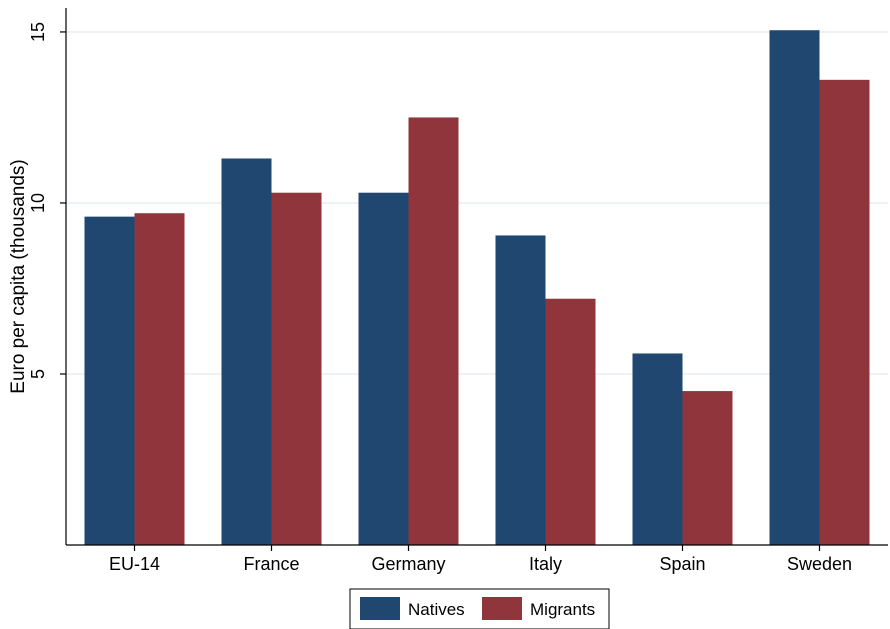 The image size is (890, 629). What do you see at coordinates (380, 608) in the screenshot?
I see `legend-swatch-natives` at bounding box center [380, 608].